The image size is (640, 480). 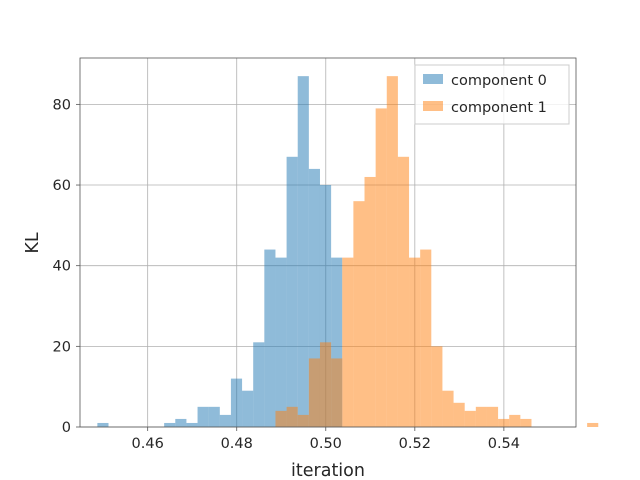 I want to click on y-axis-ticks: 0 20 40 60 80, so click(x=66, y=266).